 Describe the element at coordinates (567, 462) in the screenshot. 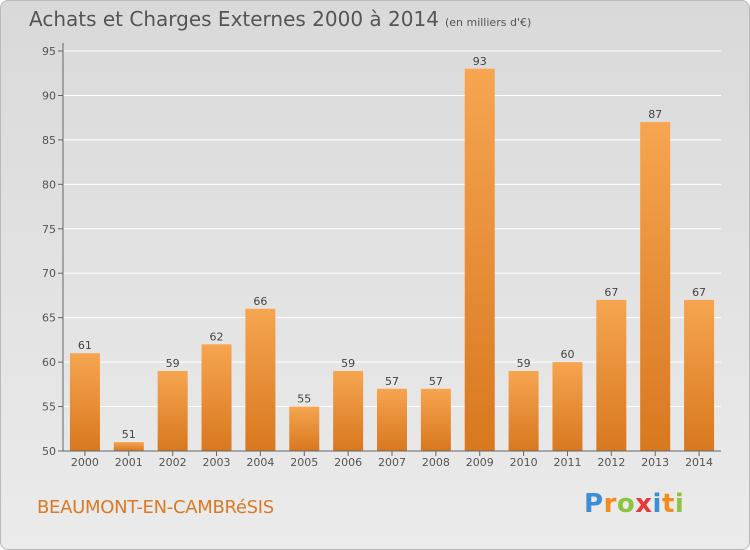

I see `x-tick-label: 2011` at that location.